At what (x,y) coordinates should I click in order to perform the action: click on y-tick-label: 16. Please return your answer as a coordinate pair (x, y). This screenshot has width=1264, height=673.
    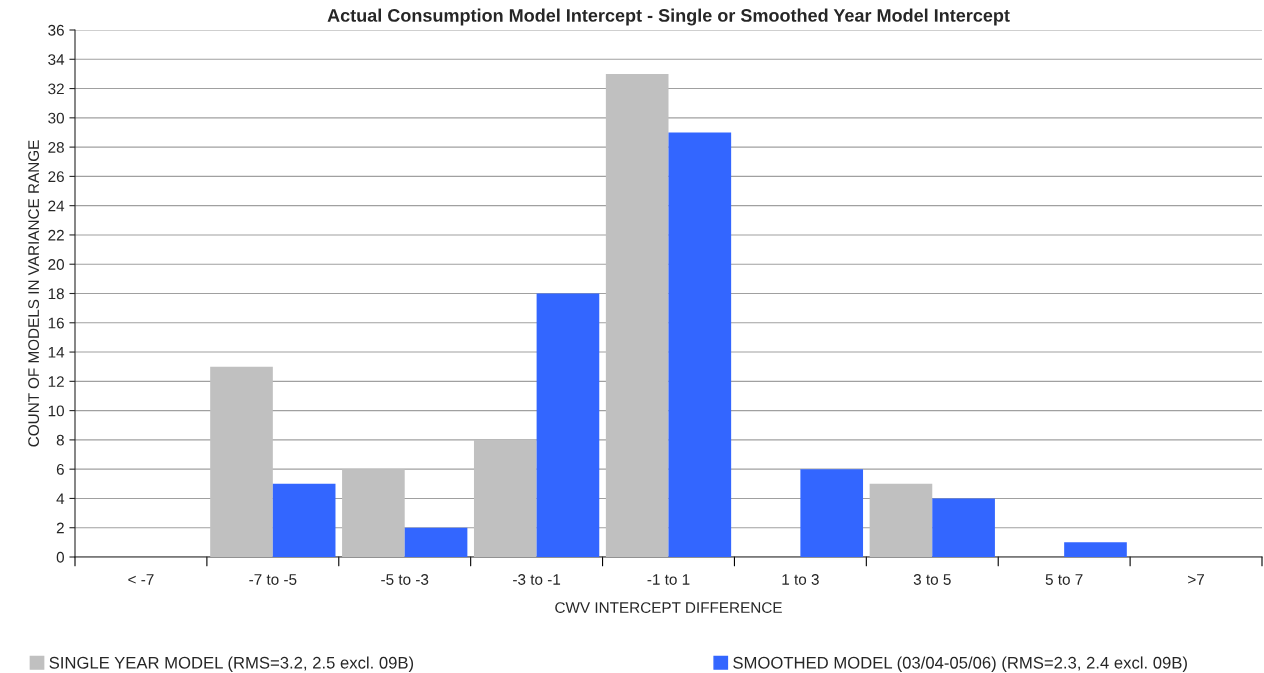
    Looking at the image, I should click on (56, 323).